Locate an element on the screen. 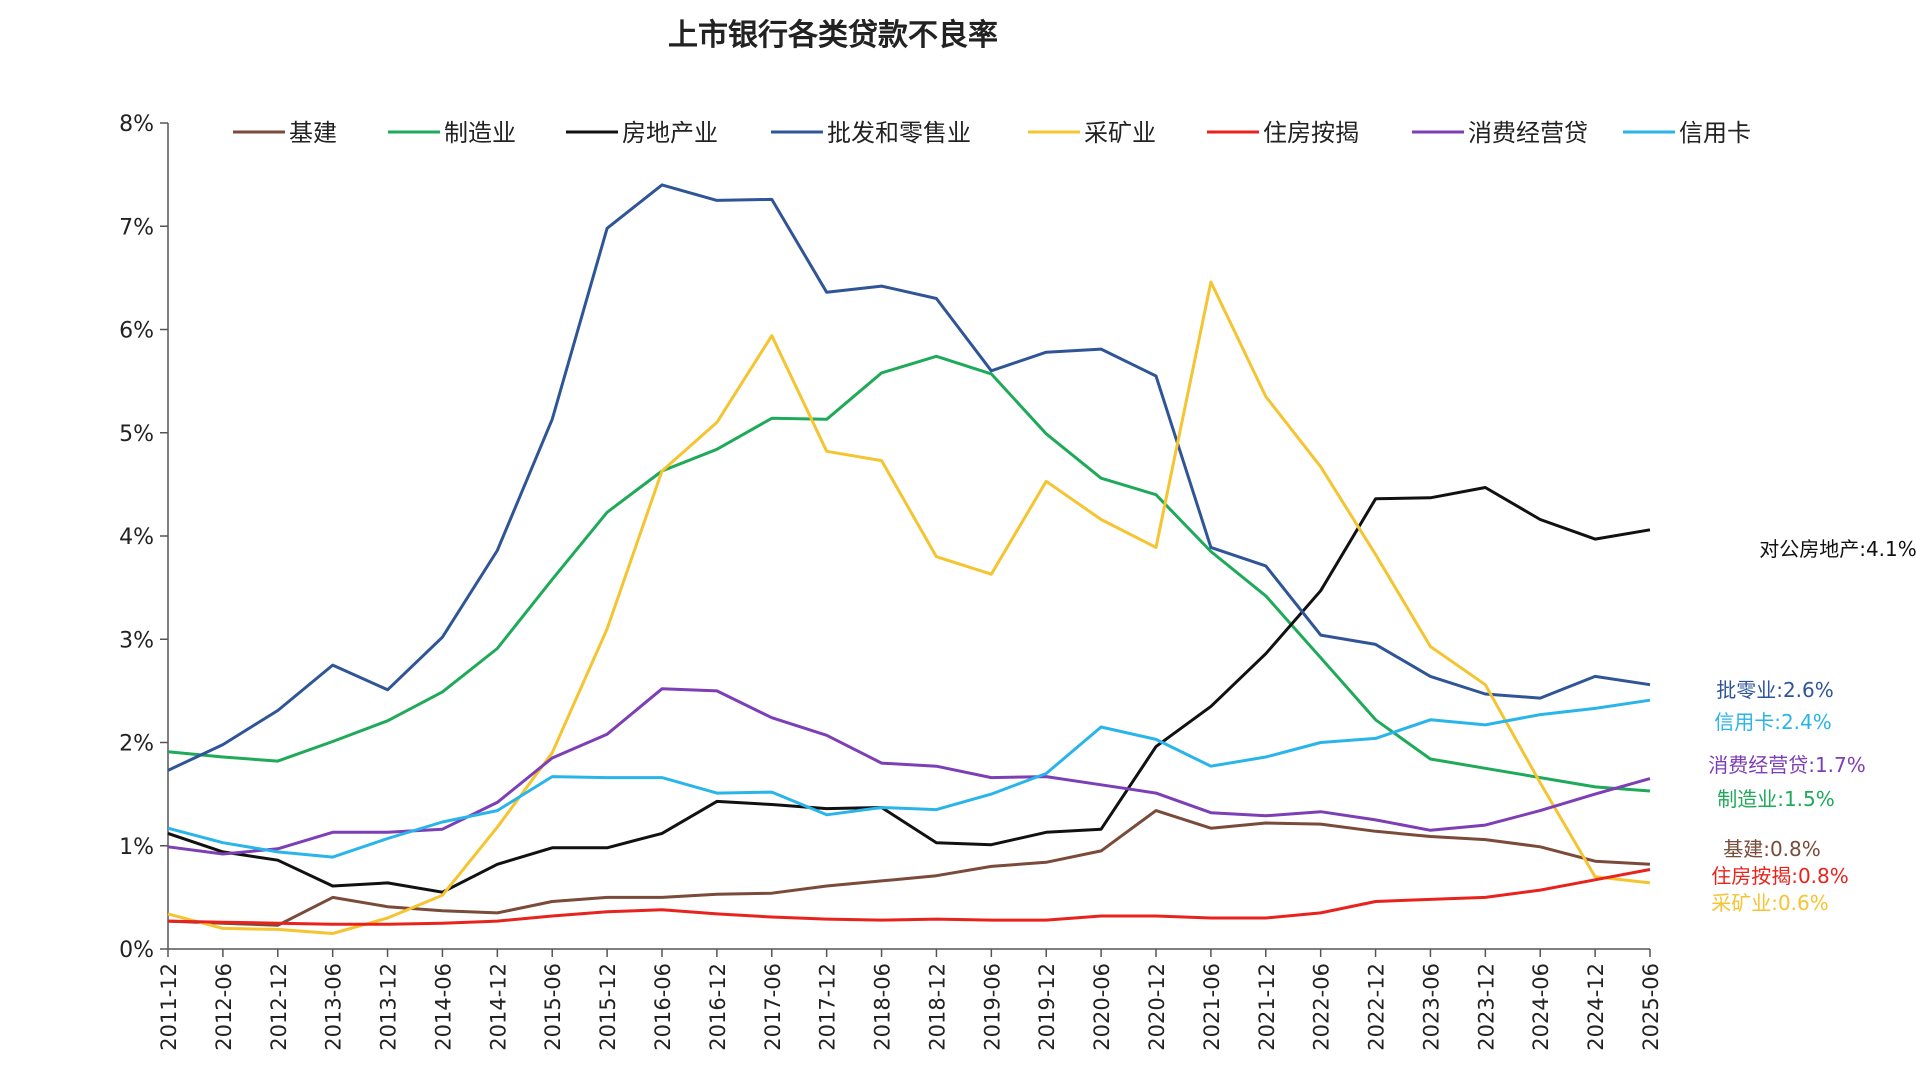  legend-item: 制造业 is located at coordinates (452, 133).